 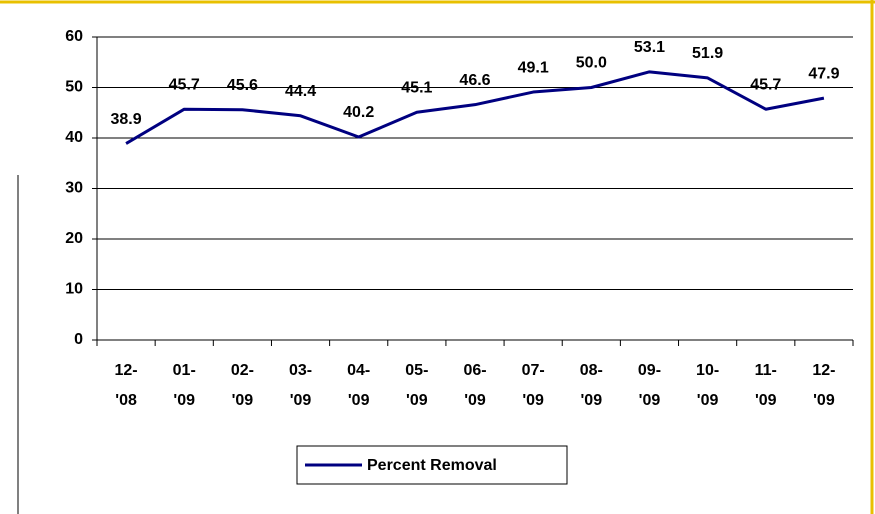 What do you see at coordinates (242, 385) in the screenshot?
I see `x-tick-label: 02-'09` at bounding box center [242, 385].